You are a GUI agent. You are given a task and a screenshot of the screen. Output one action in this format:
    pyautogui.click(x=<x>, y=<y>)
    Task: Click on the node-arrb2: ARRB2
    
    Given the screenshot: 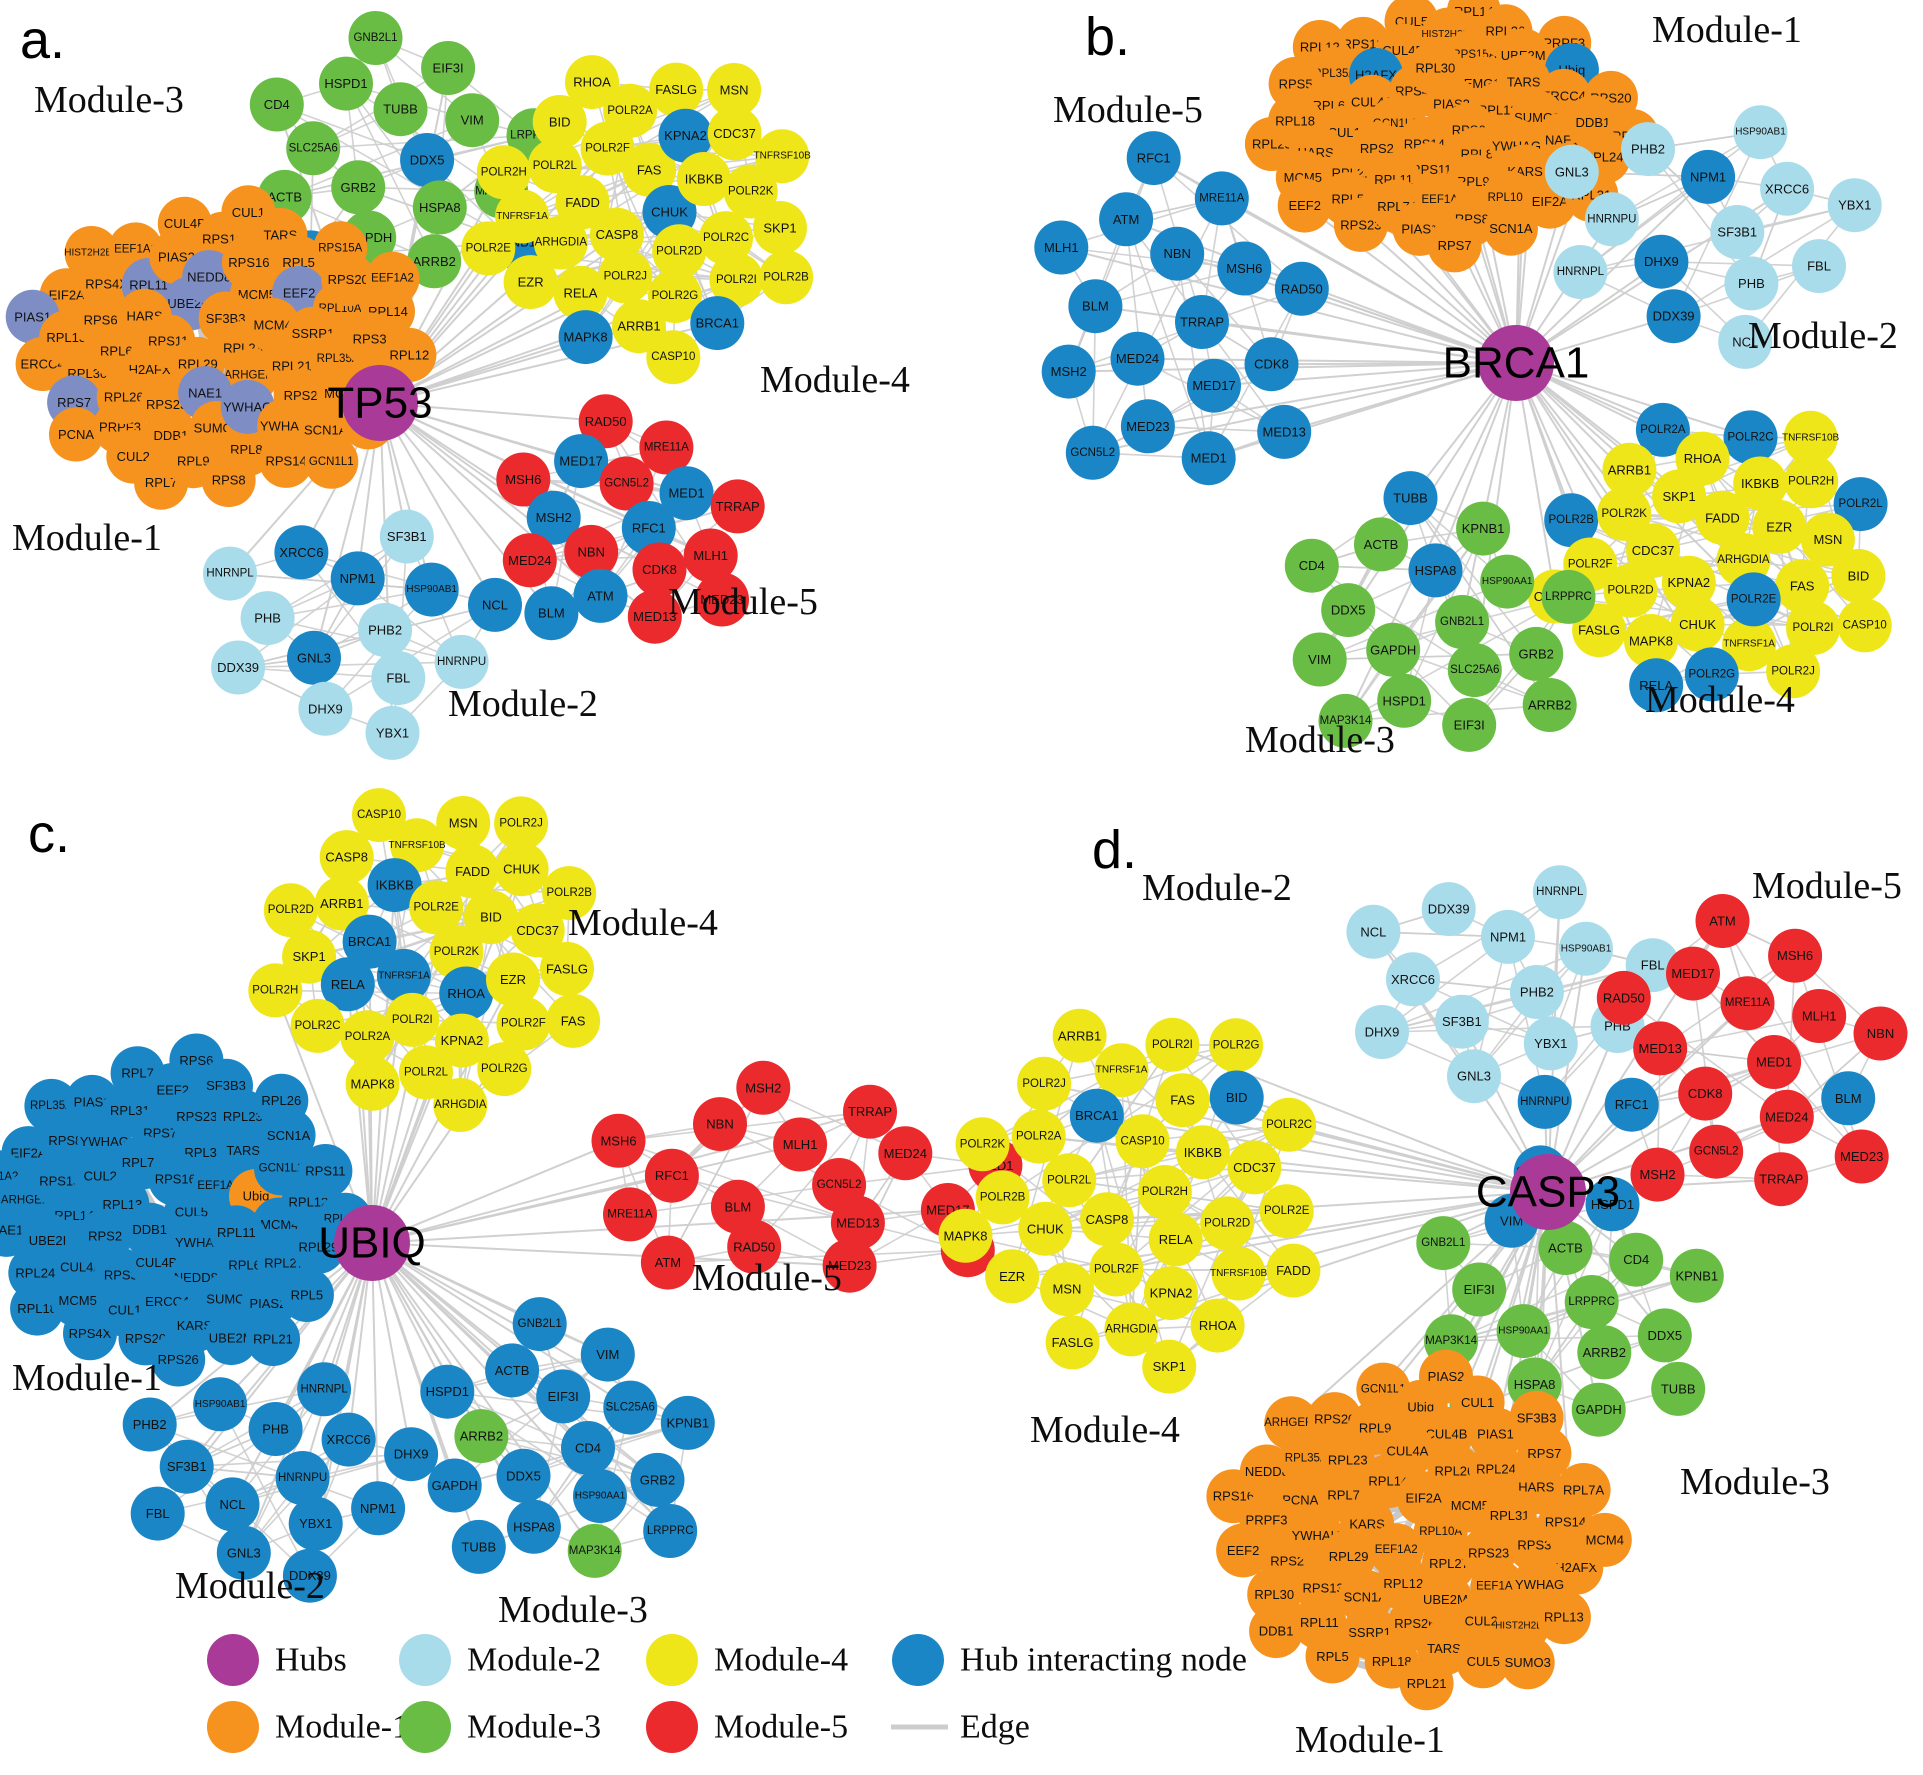 What is the action you would take?
    pyautogui.click(x=1604, y=1352)
    